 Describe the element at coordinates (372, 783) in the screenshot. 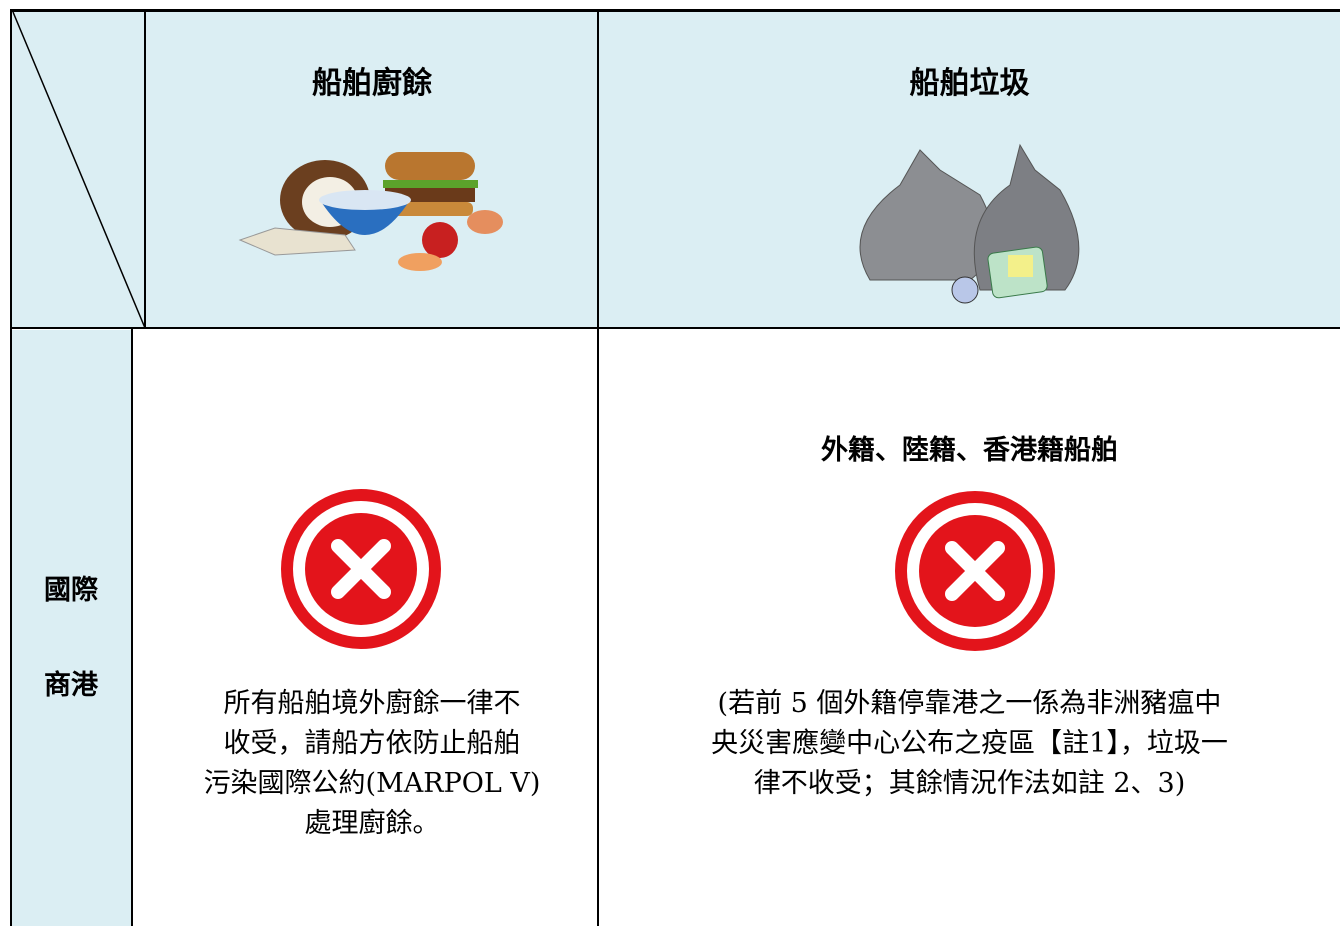

I see `text-line: 污染國際公約(MARPOL V)` at that location.